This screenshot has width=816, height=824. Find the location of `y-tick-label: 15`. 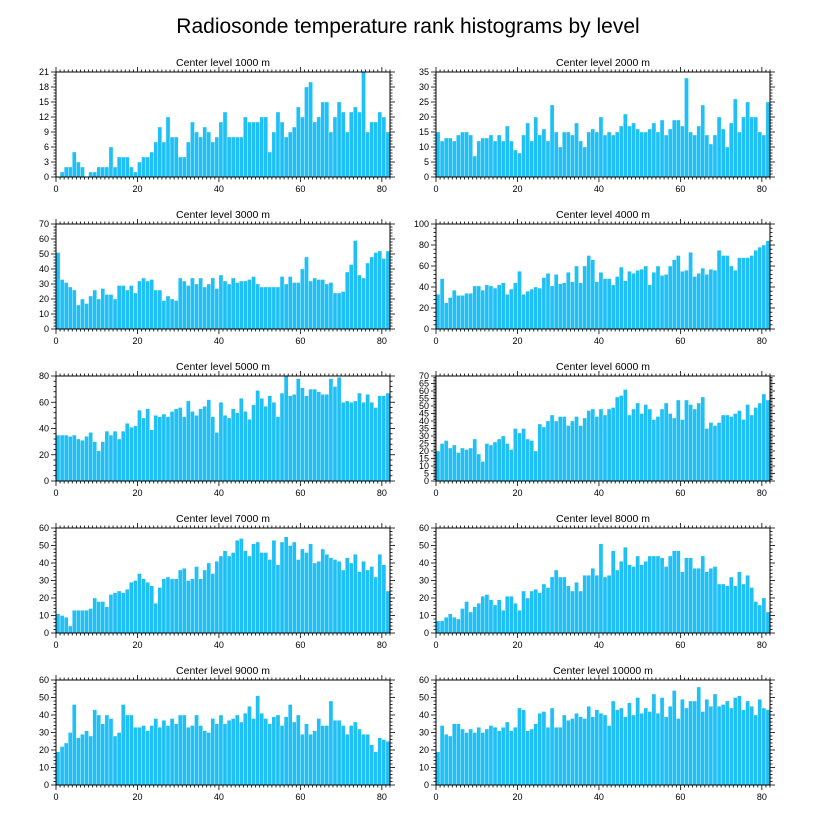

y-tick-label: 15 is located at coordinates (424, 459).